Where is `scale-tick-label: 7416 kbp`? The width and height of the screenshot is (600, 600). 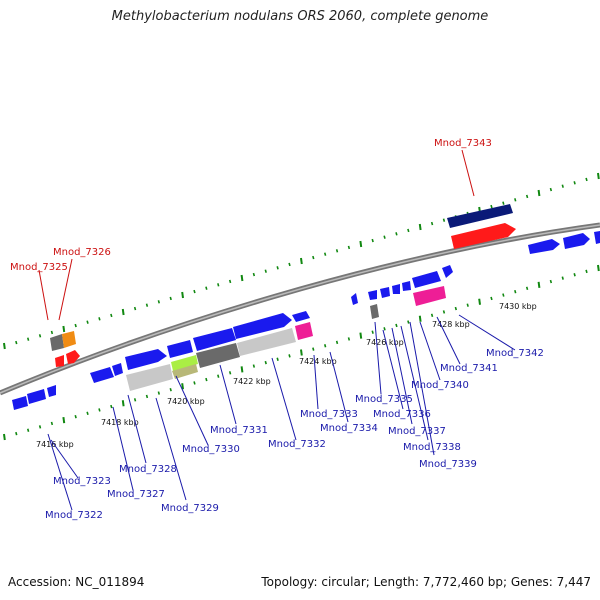
scale-tick-label: 7416 kbp is located at coordinates (55, 444).